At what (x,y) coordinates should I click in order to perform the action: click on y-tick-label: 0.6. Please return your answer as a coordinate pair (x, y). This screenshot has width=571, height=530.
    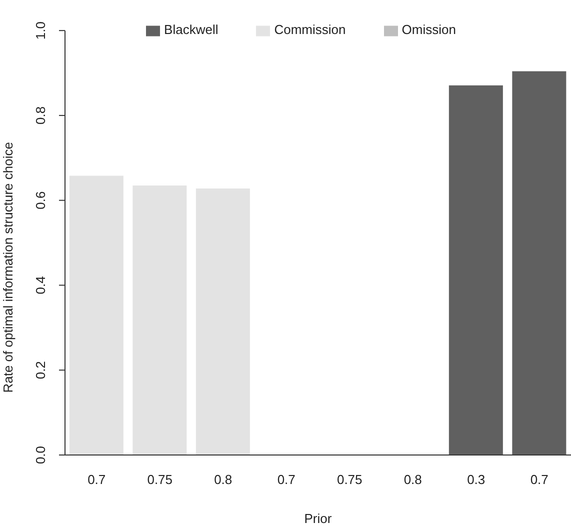
    Looking at the image, I should click on (40, 200).